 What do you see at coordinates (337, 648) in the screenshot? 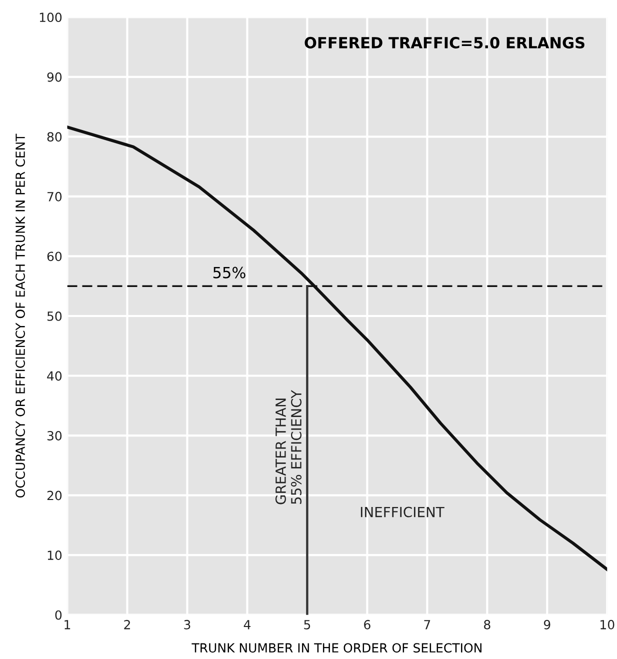
I see `x-axis-title: TRUNK NUMBER IN THE ORDER OF SELECTION` at bounding box center [337, 648].